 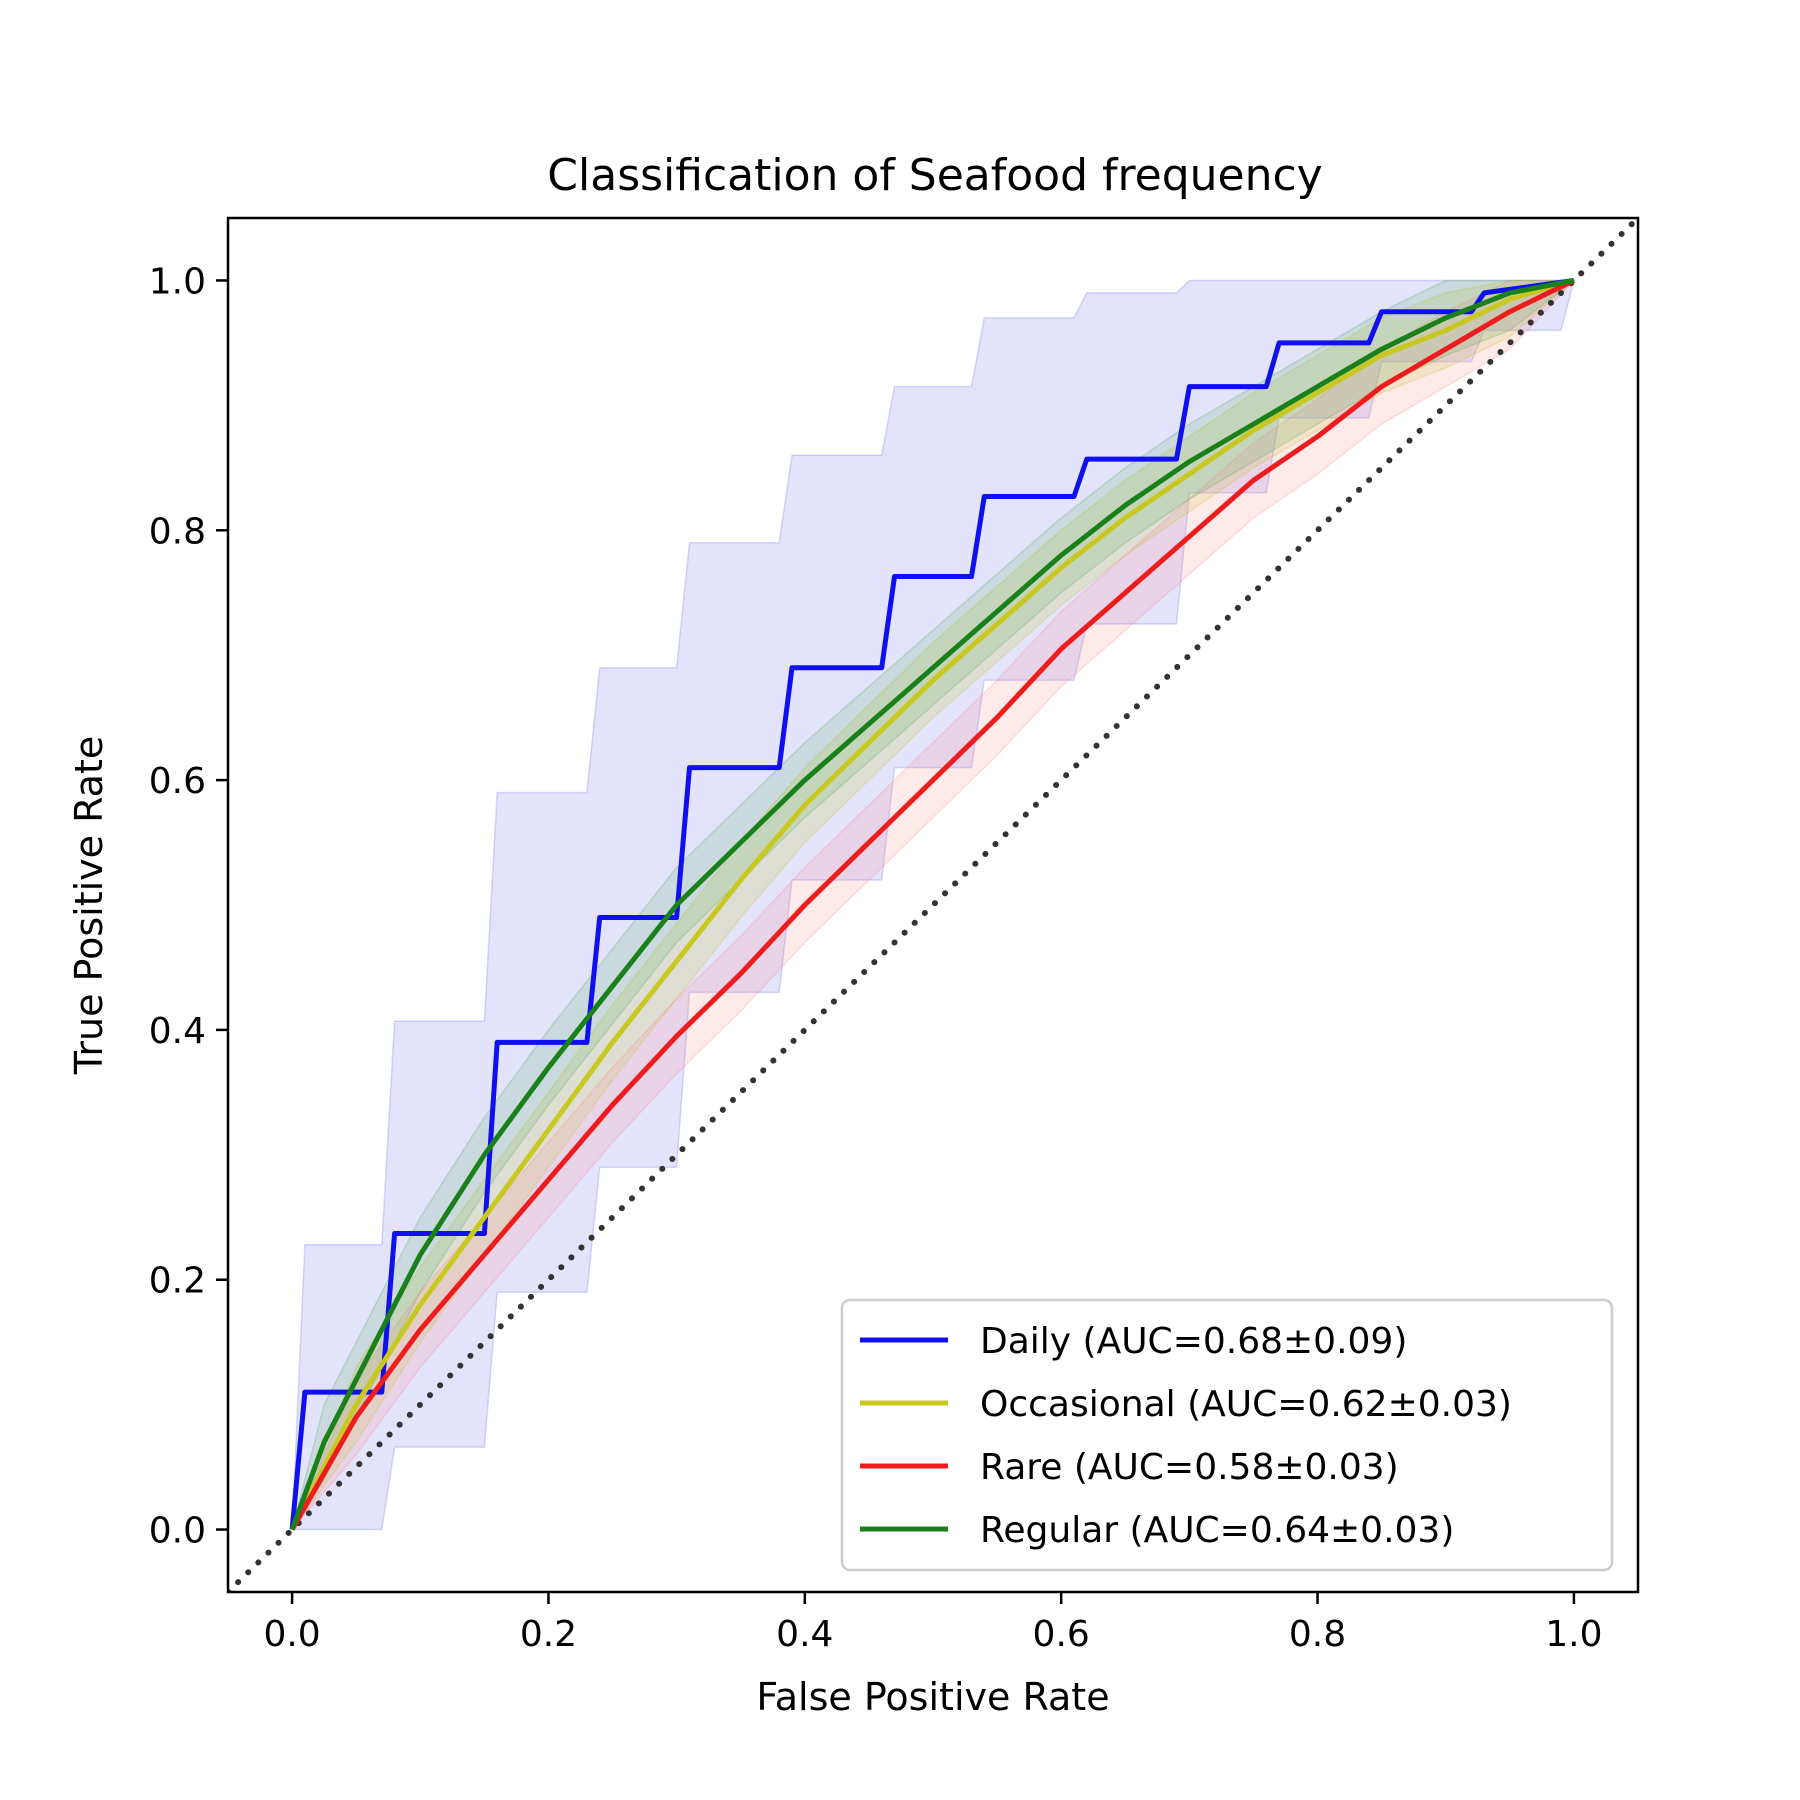 What do you see at coordinates (177, 531) in the screenshot?
I see `y-tick-label: 0.8` at bounding box center [177, 531].